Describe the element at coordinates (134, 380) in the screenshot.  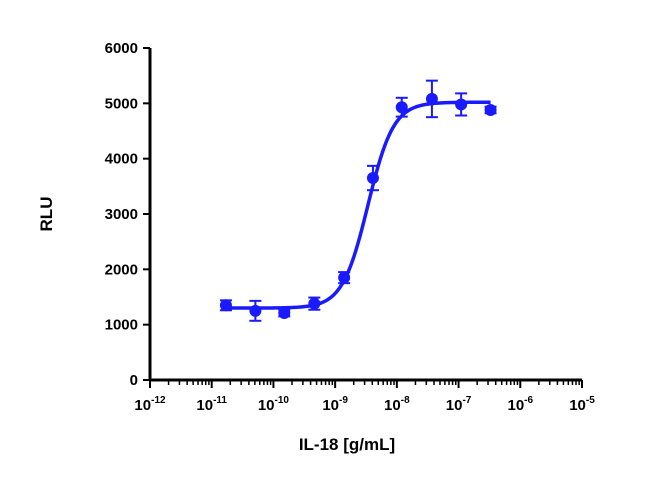
I see `y-tick-label: 0` at that location.